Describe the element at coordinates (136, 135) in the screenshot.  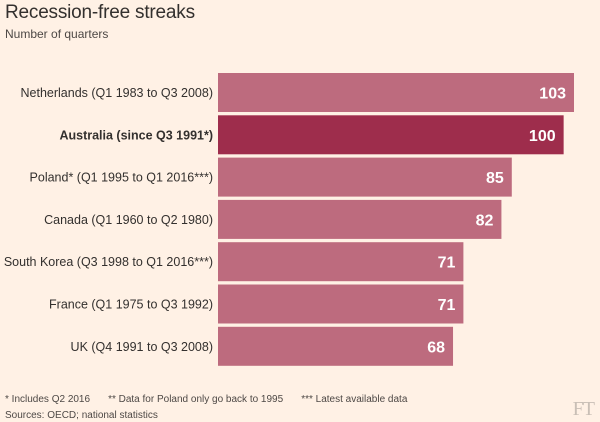
I see `category-label-1: Australia (since Q3 1991*)` at that location.